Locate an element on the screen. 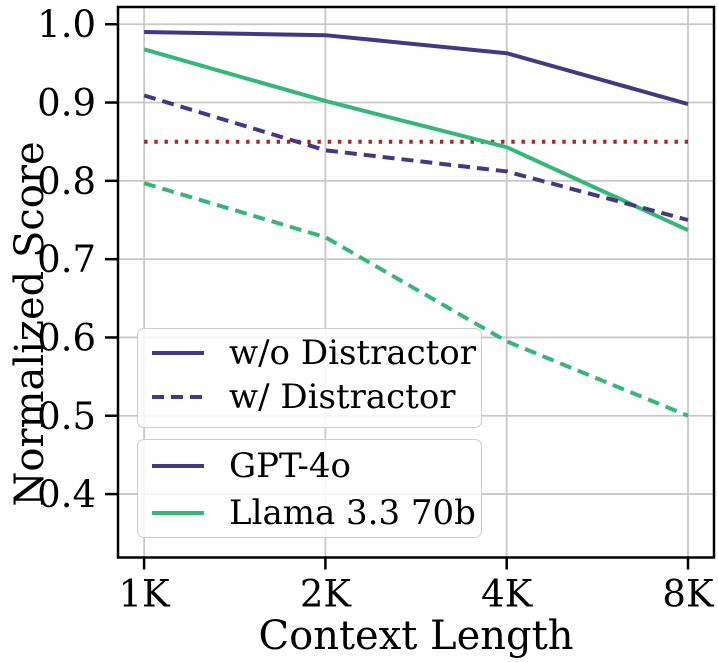  x-tick-label: 8K is located at coordinates (688, 594).